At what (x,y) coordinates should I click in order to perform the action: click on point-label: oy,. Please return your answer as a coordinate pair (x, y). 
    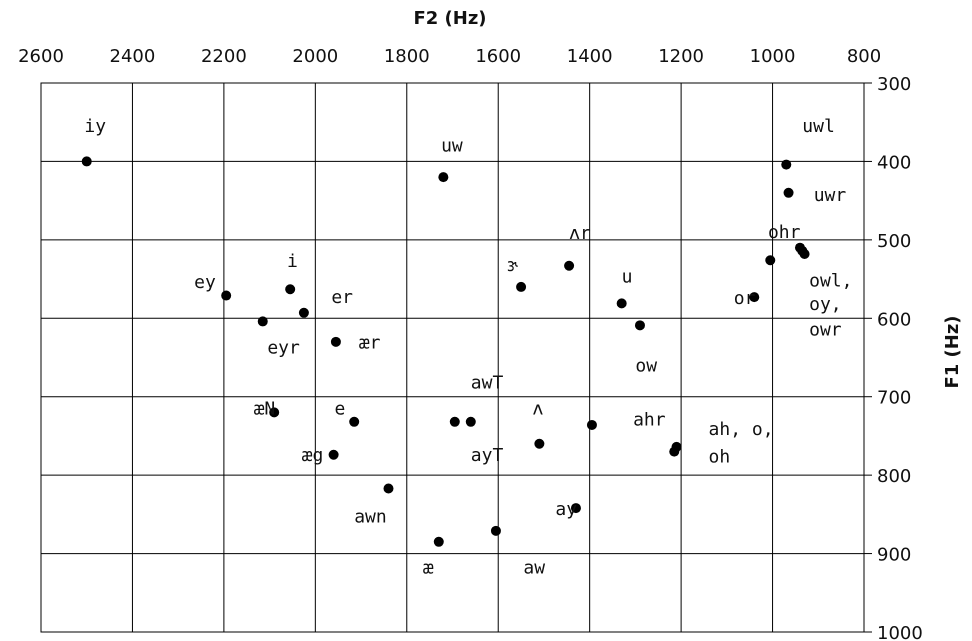
    Looking at the image, I should click on (825, 304).